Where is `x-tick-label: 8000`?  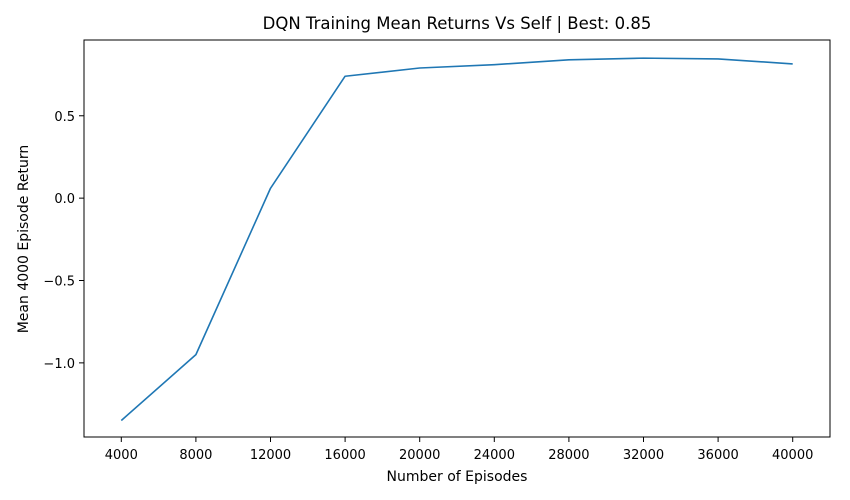
x-tick-label: 8000 is located at coordinates (195, 455).